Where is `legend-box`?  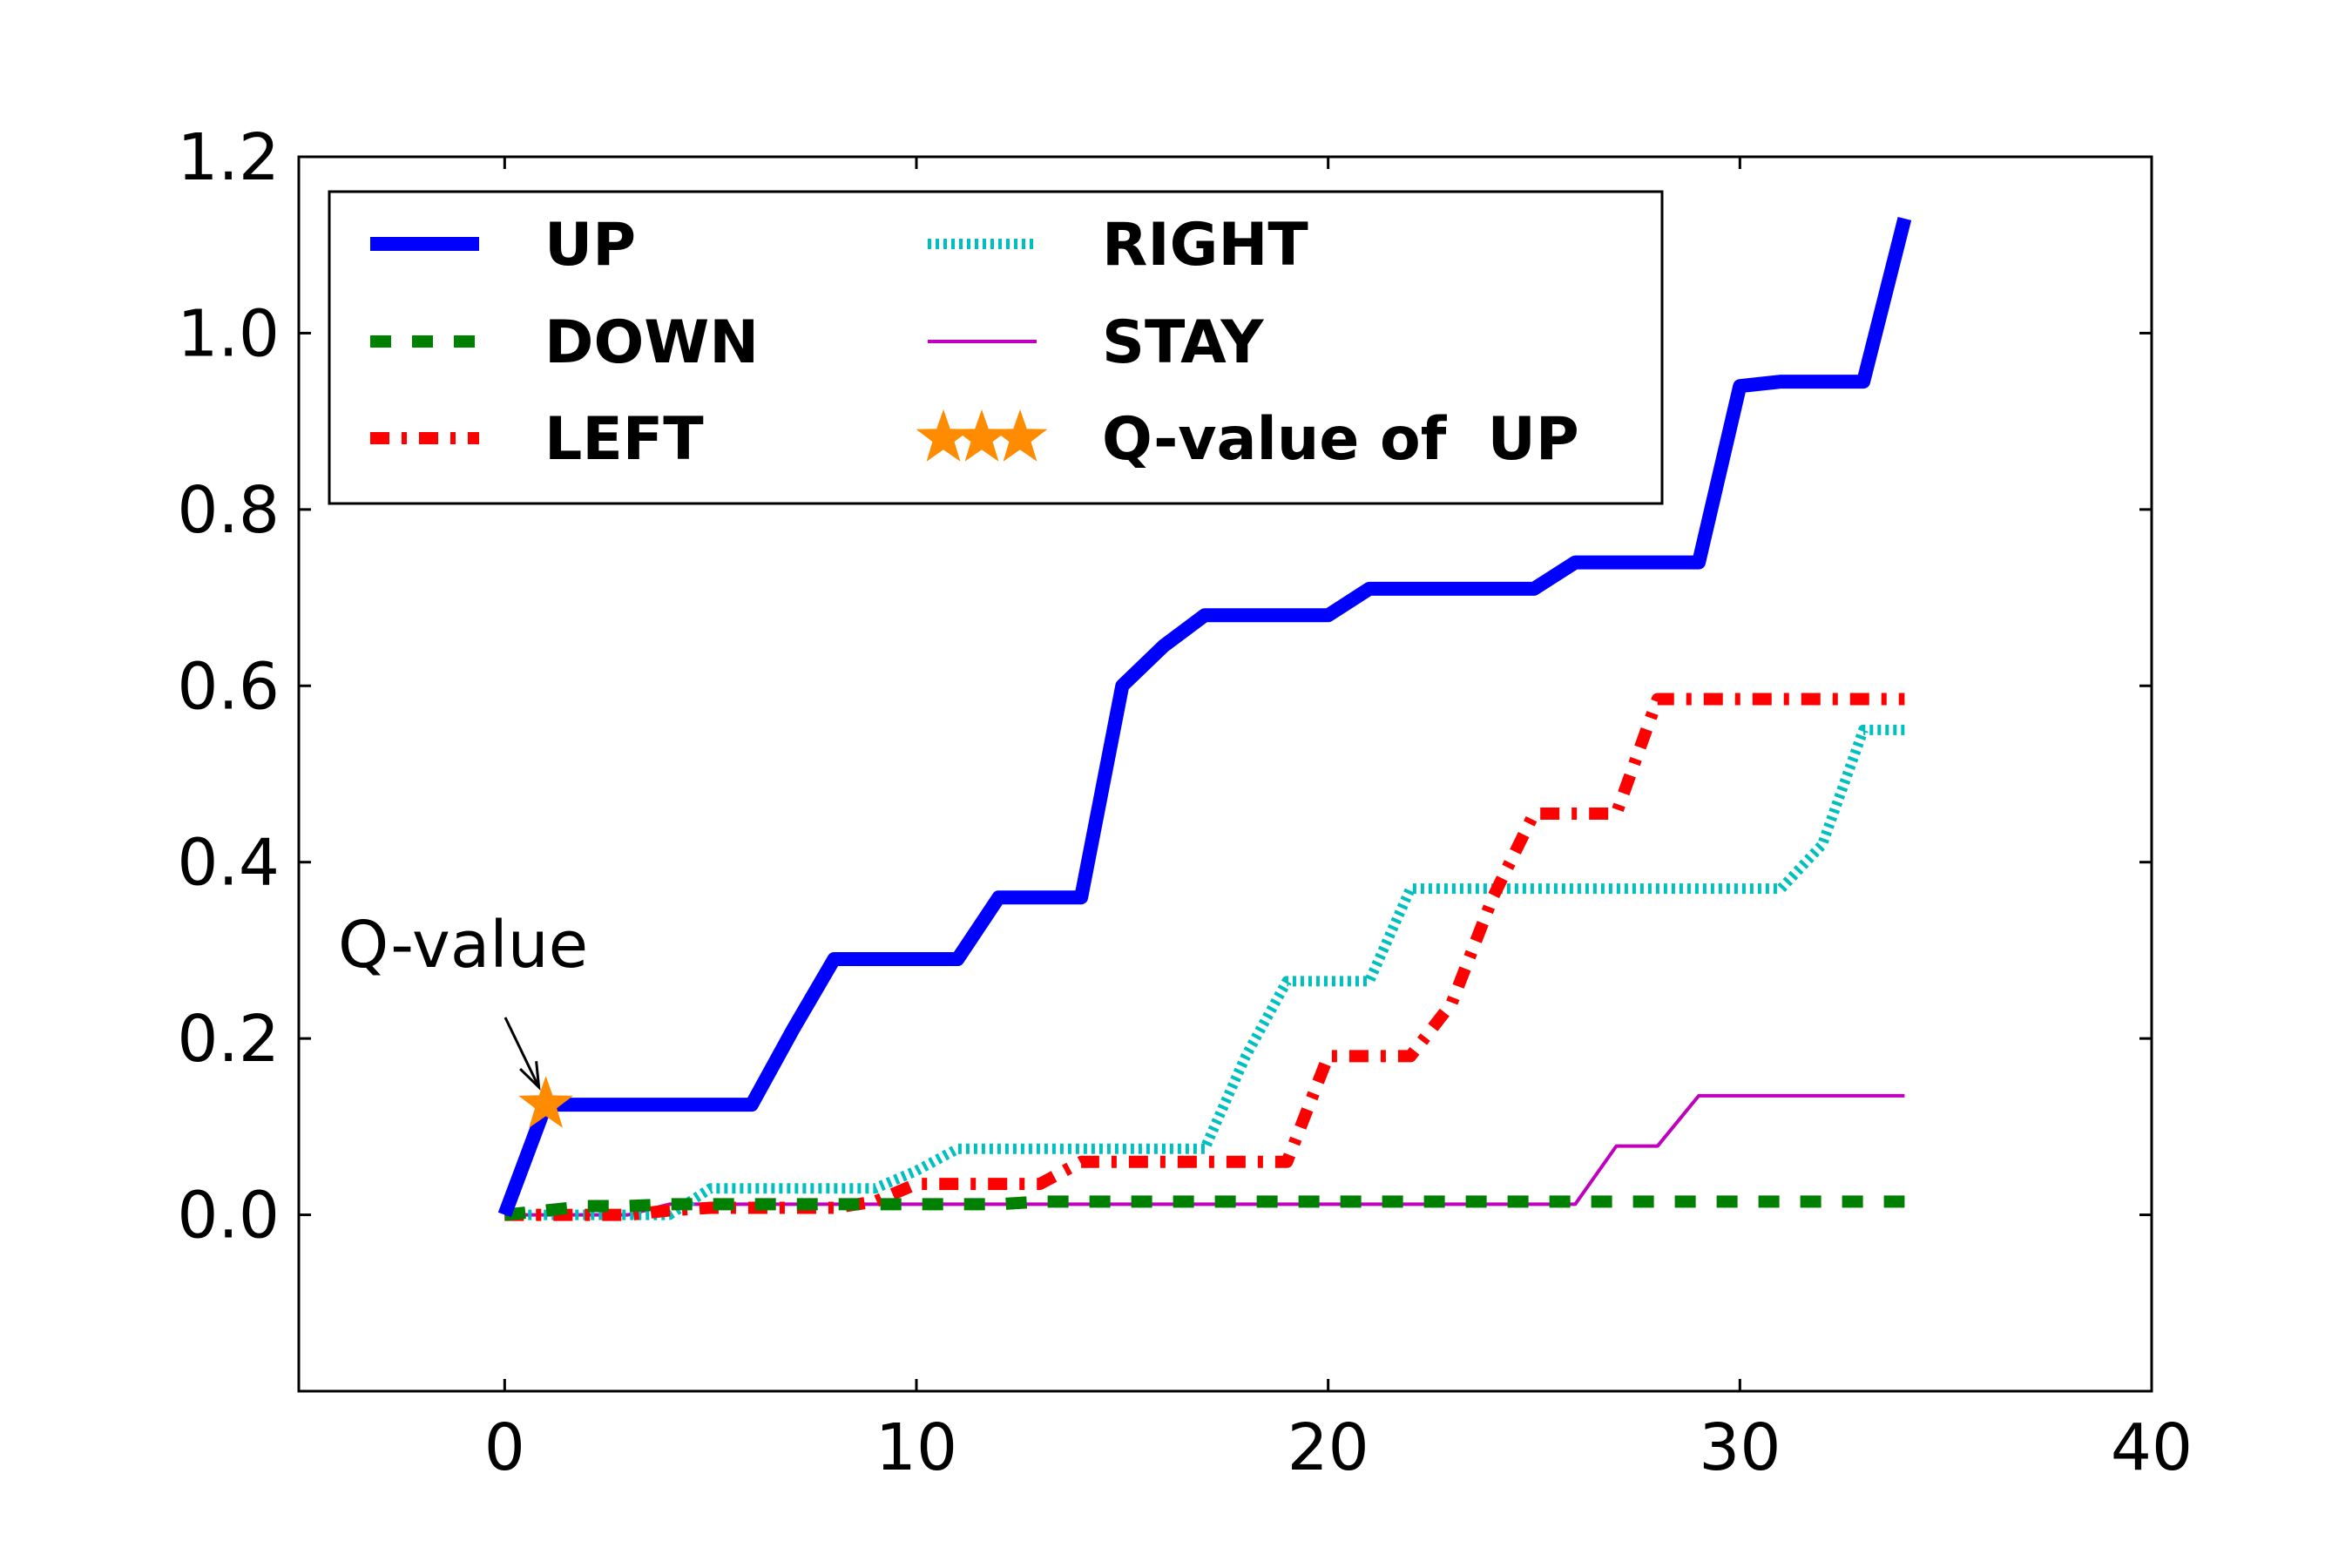
legend-box is located at coordinates (996, 347).